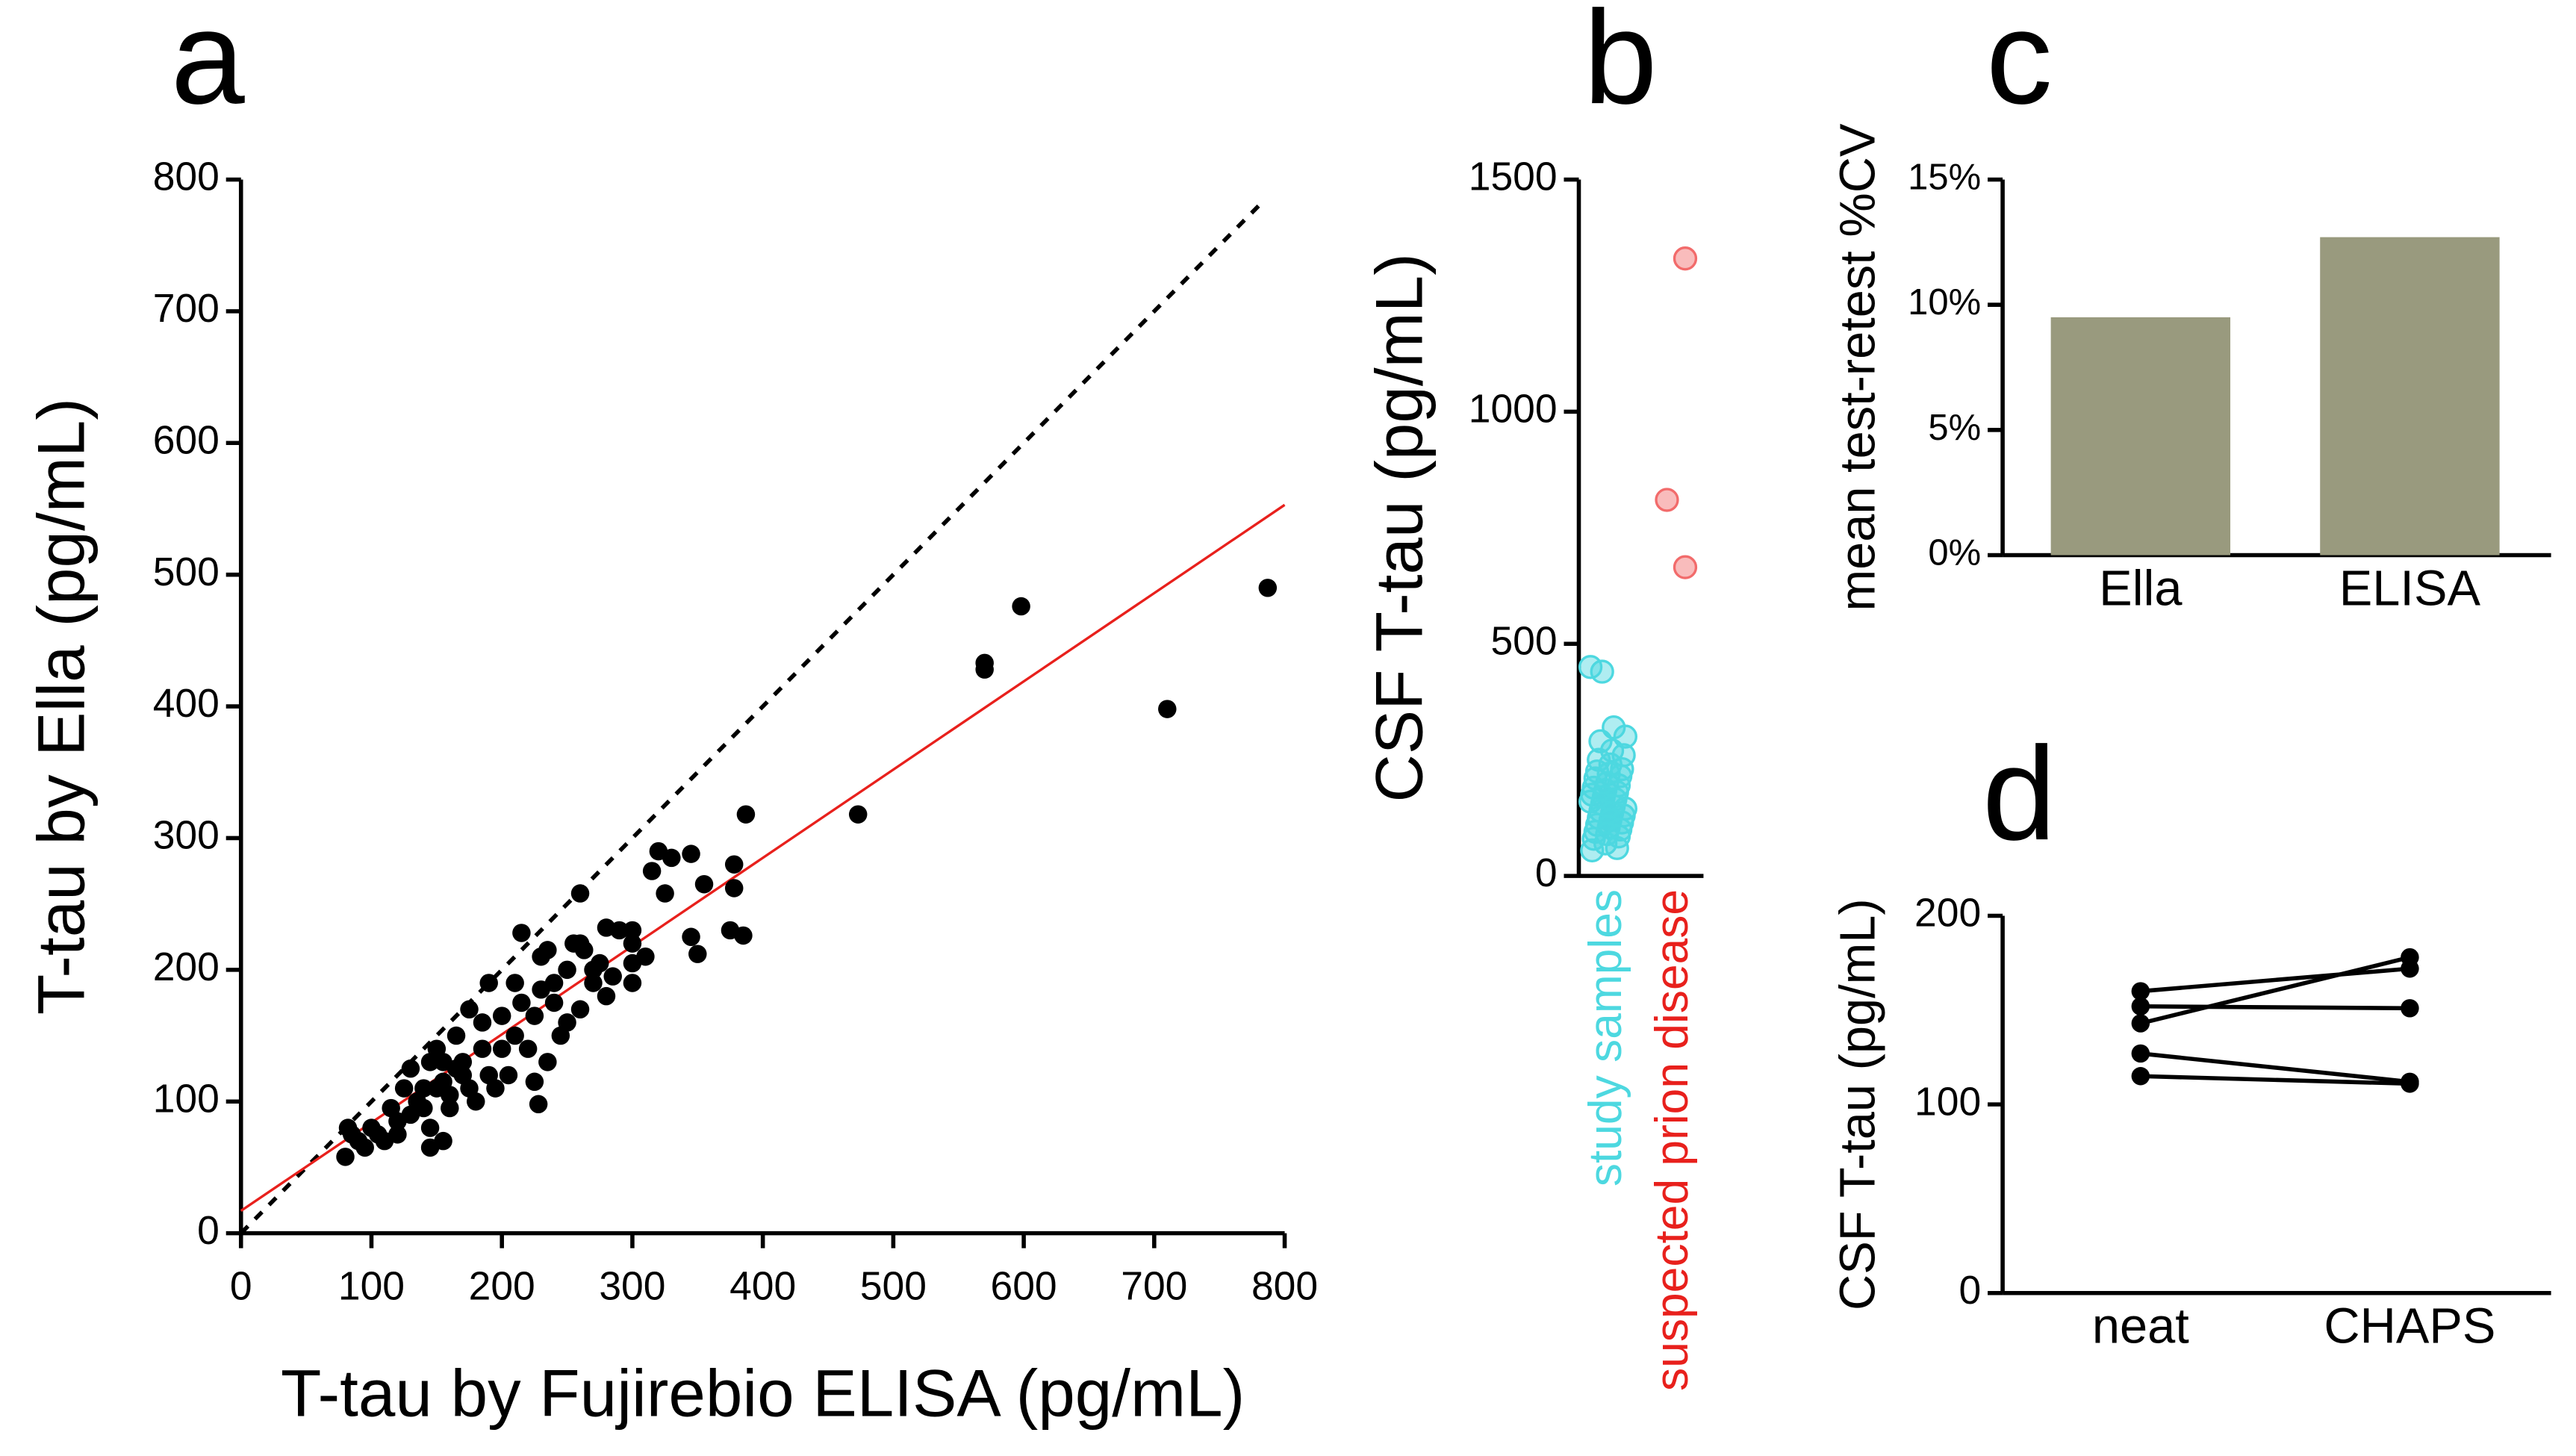 This screenshot has width=2576, height=1456. Describe the element at coordinates (1284, 1287) in the screenshot. I see `x-tick-label: 800` at that location.